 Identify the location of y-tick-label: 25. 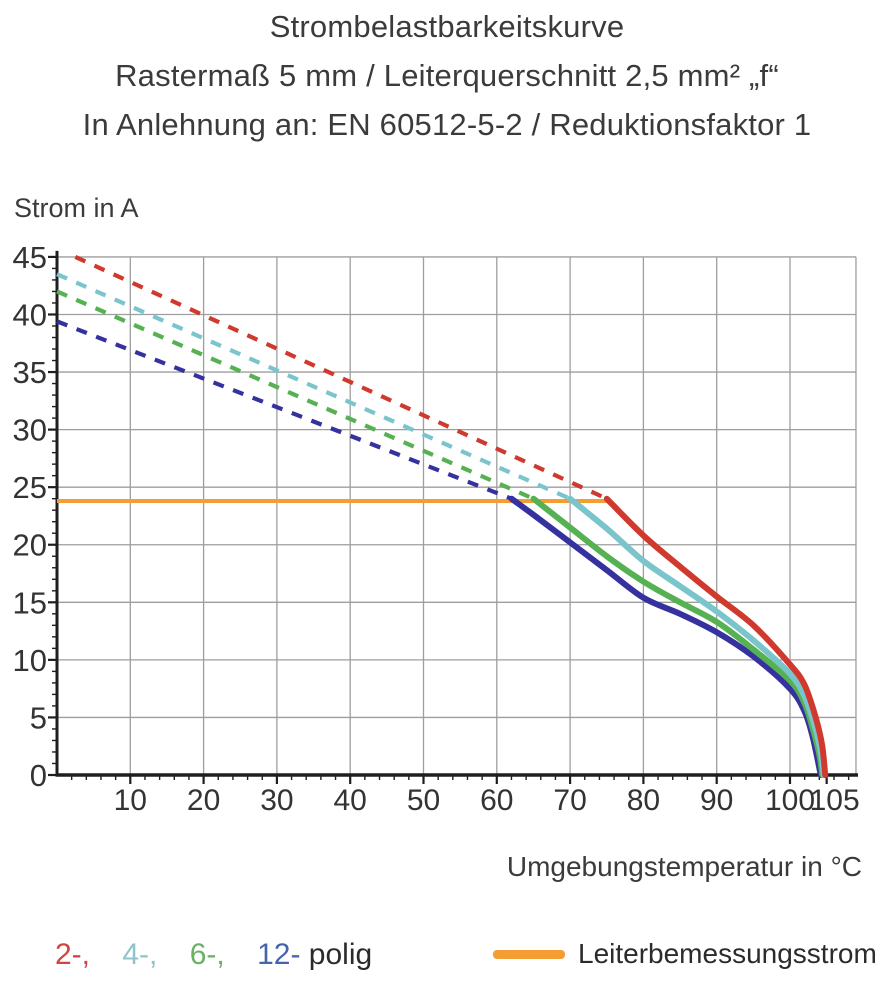
(30, 487).